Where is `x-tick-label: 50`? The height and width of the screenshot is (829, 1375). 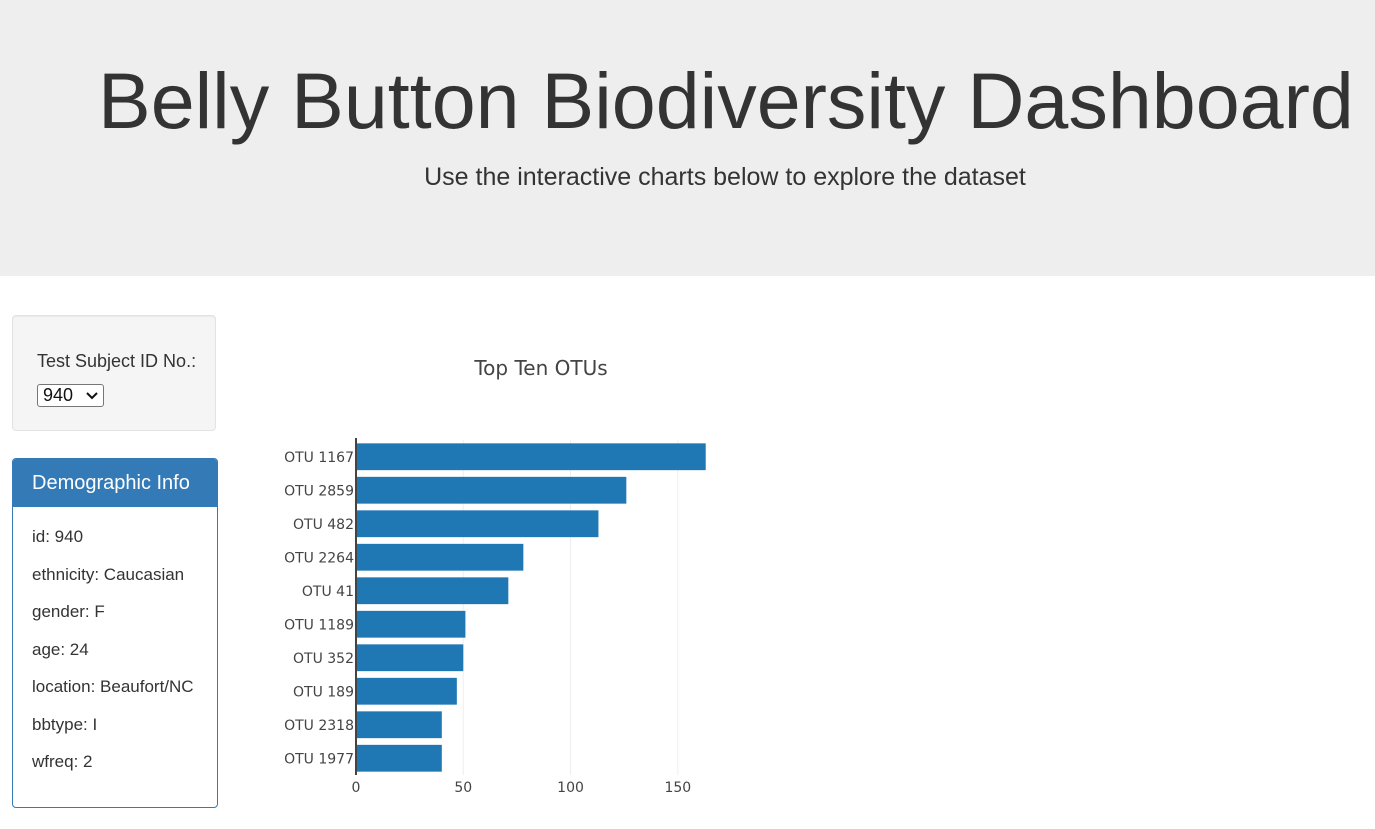 x-tick-label: 50 is located at coordinates (463, 788).